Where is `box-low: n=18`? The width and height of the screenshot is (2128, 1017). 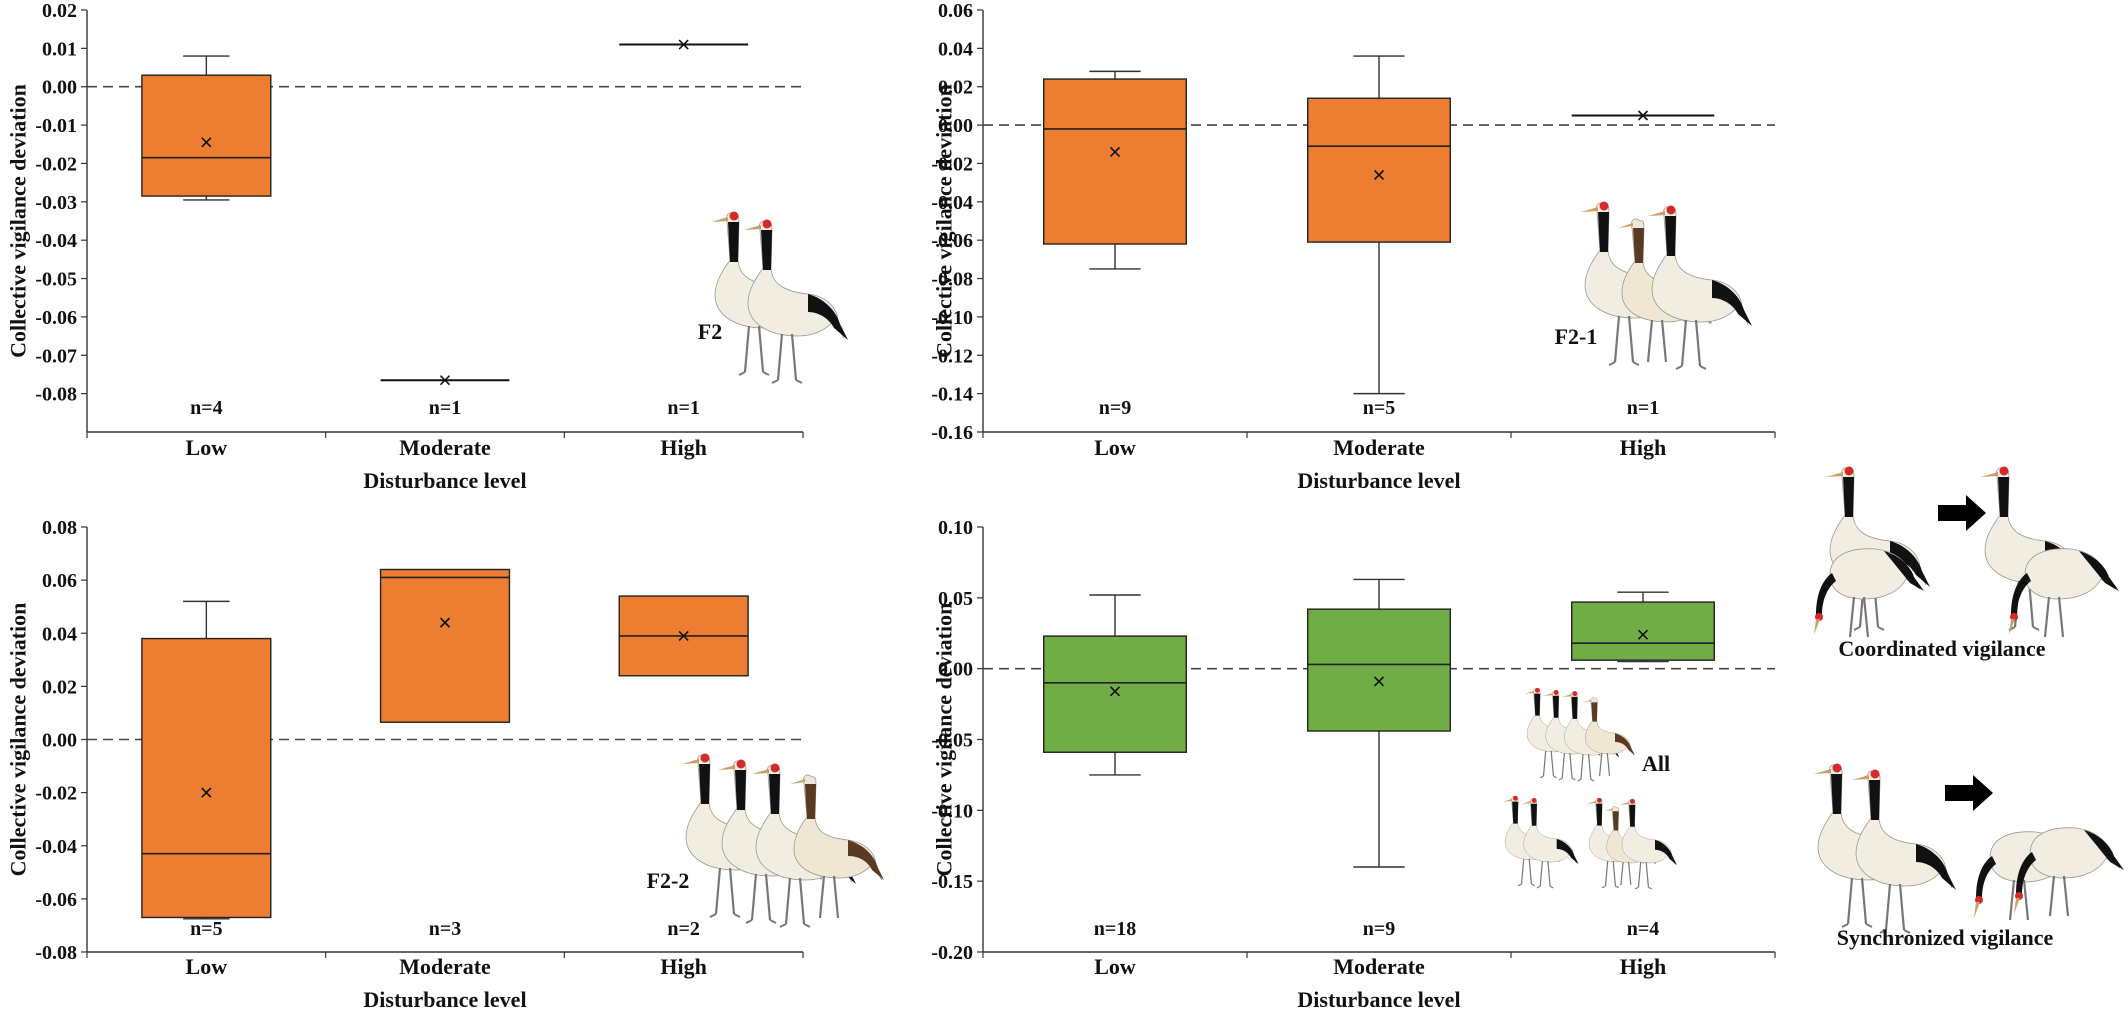
box-low: n=18 is located at coordinates (1115, 767).